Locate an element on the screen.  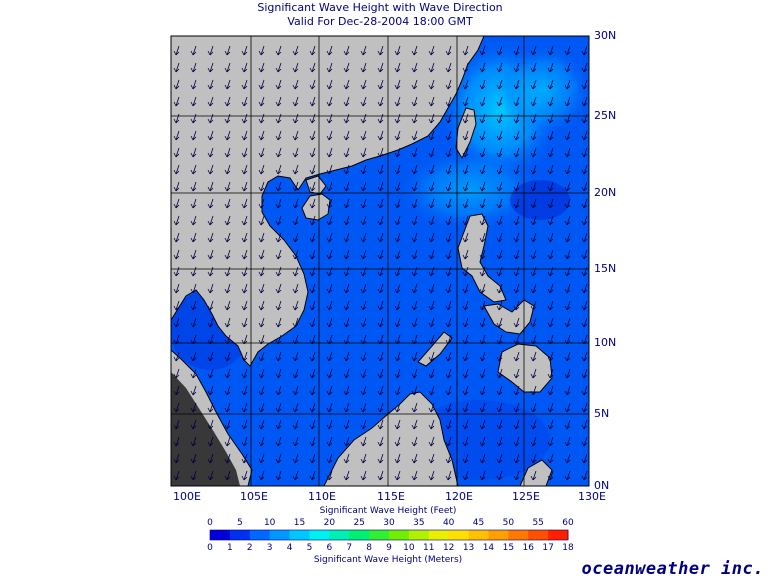
colorbar-meters-label: Significant Wave Height (Meters) is located at coordinates (388, 560).